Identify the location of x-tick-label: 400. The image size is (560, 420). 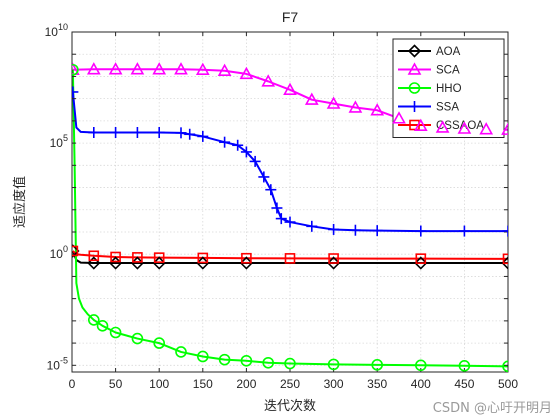
(421, 384).